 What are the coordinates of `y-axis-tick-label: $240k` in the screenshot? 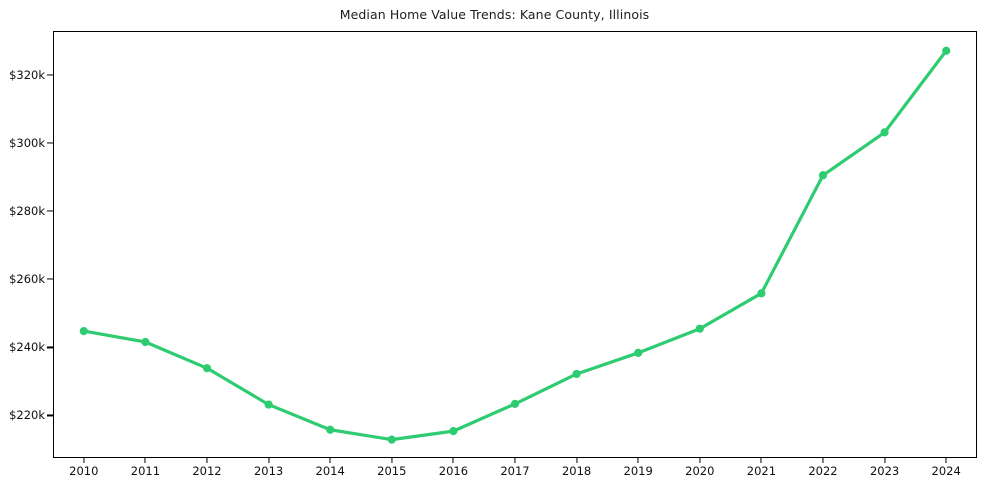 It's located at (27, 347).